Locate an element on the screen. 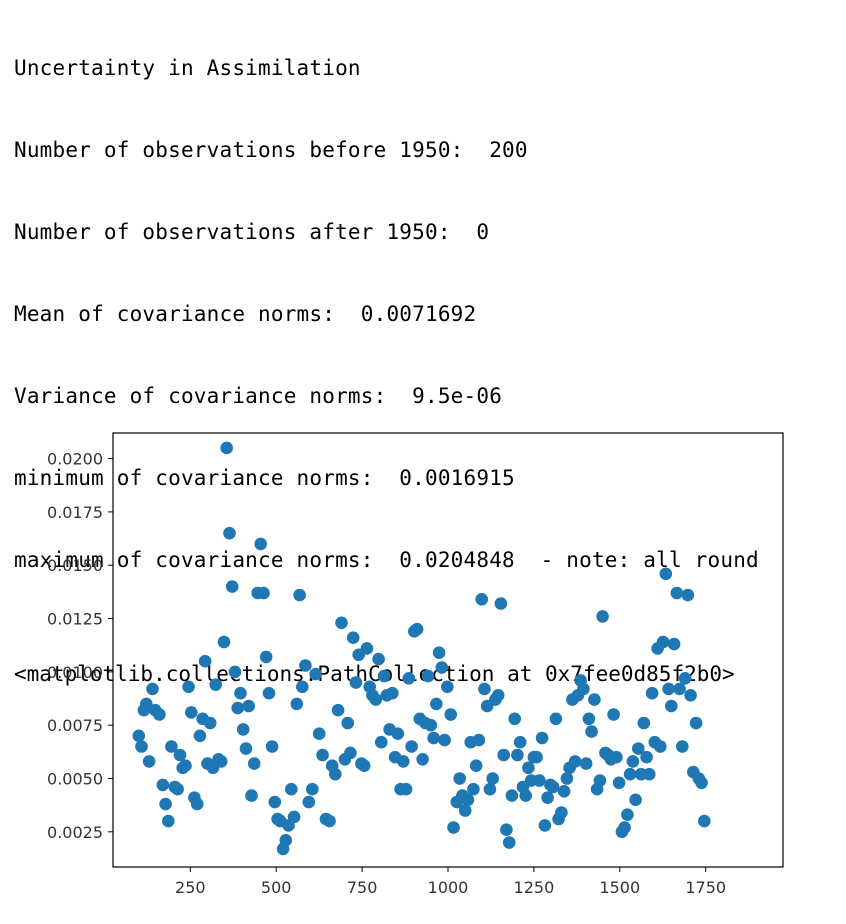  output-mean-norms: Mean of covariance norms: 0.0071692 is located at coordinates (245, 314).